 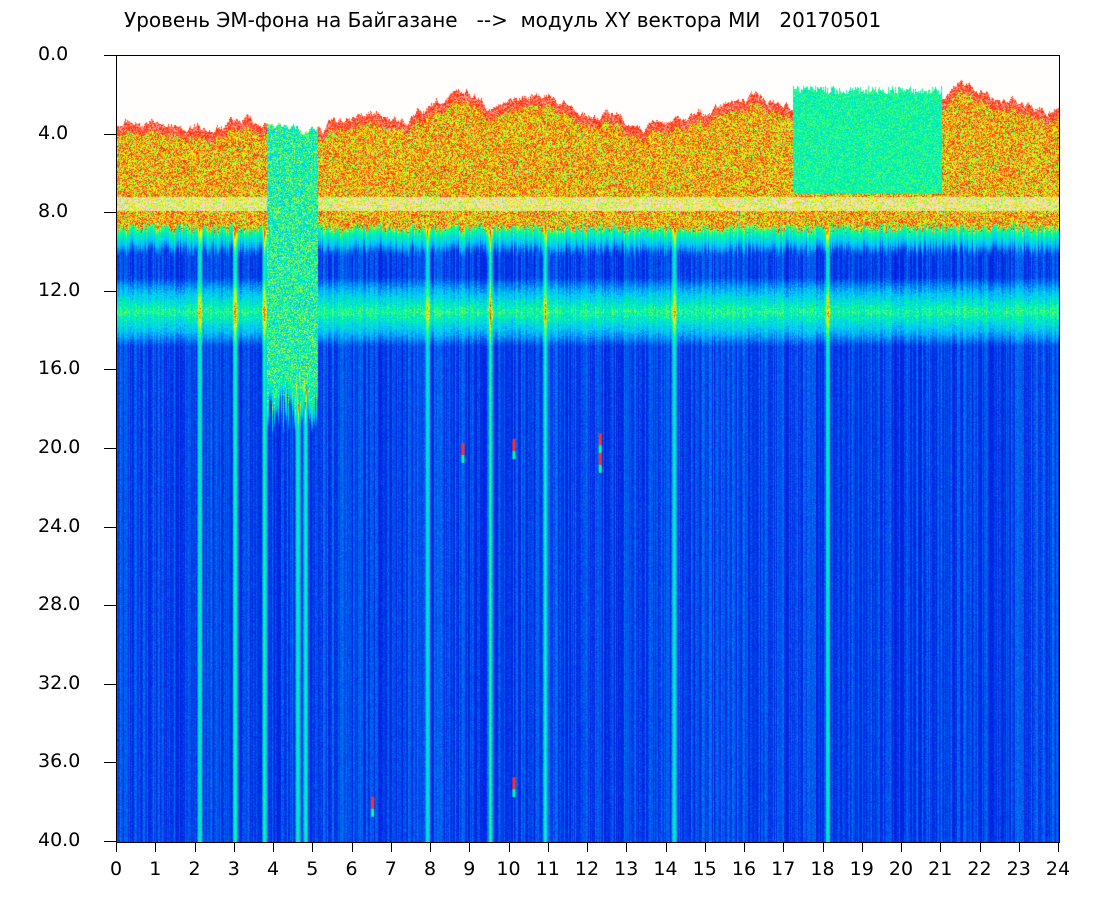 What do you see at coordinates (273, 869) in the screenshot?
I see `x-tick-label: 4` at bounding box center [273, 869].